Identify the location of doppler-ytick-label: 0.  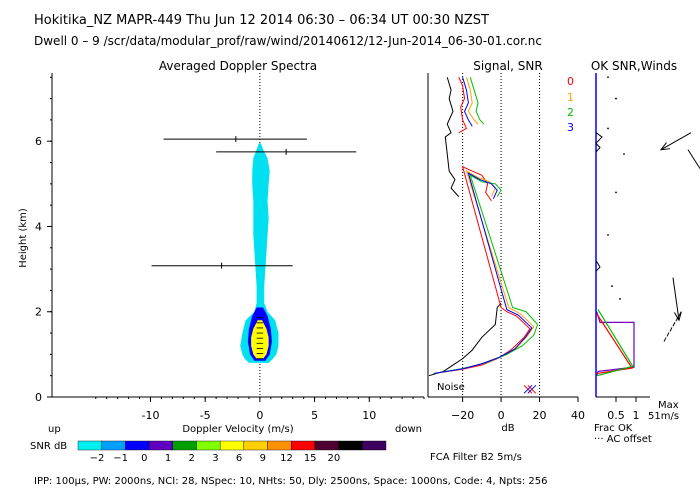
(38, 397).